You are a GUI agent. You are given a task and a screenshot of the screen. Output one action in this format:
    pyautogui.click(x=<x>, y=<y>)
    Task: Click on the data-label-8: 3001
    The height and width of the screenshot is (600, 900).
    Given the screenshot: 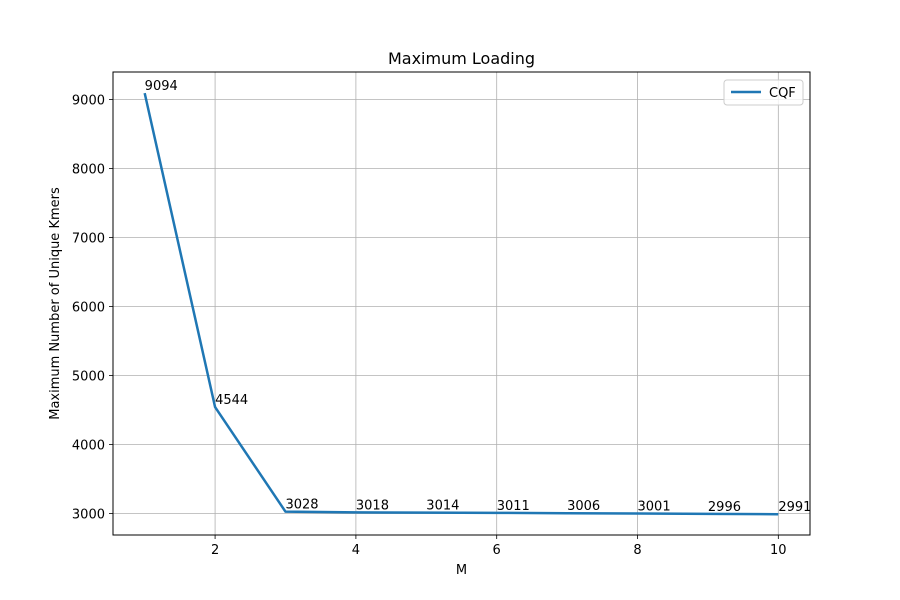 What is the action you would take?
    pyautogui.click(x=654, y=507)
    